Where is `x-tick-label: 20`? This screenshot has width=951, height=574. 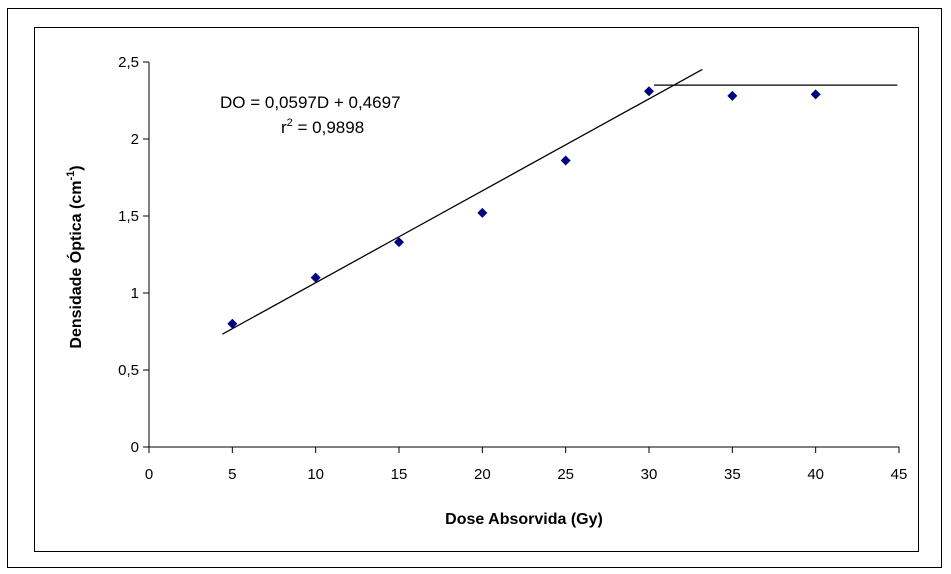
x-tick-label: 20 is located at coordinates (482, 474).